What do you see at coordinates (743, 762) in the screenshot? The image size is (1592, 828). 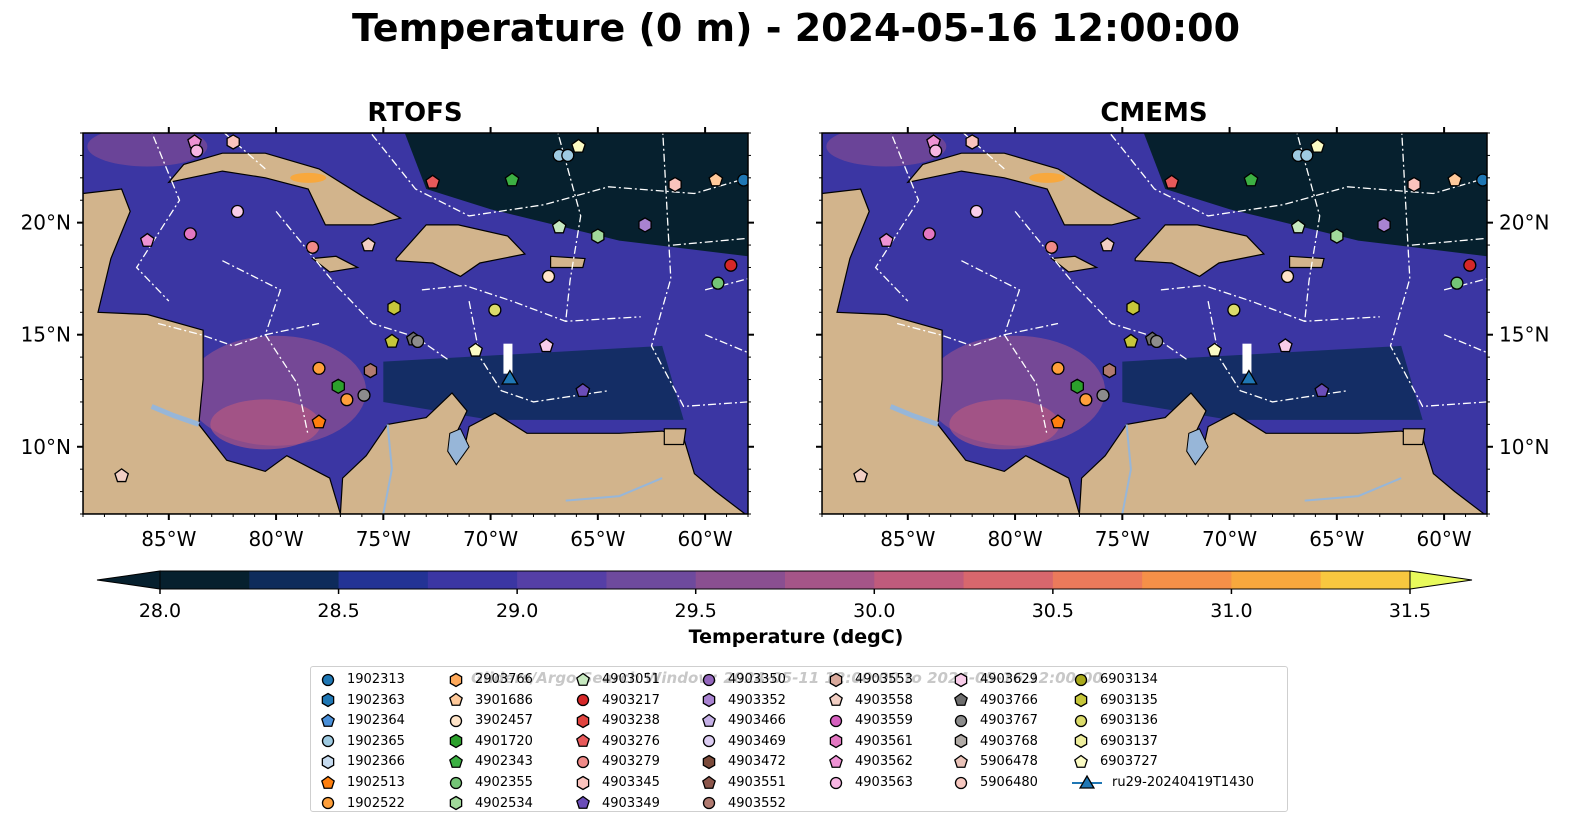 I see `legend-item: 4903472` at bounding box center [743, 762].